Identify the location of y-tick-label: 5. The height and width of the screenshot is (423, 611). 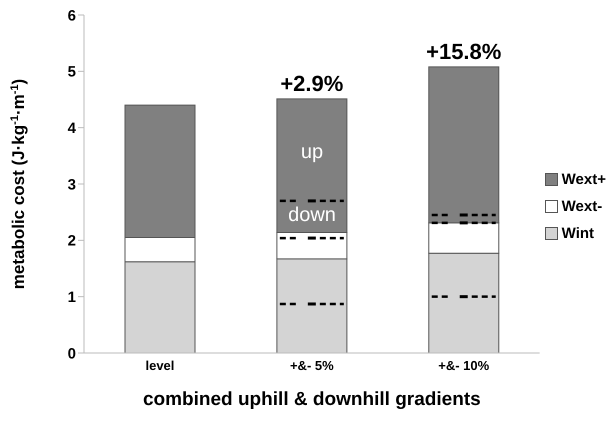
(72, 72).